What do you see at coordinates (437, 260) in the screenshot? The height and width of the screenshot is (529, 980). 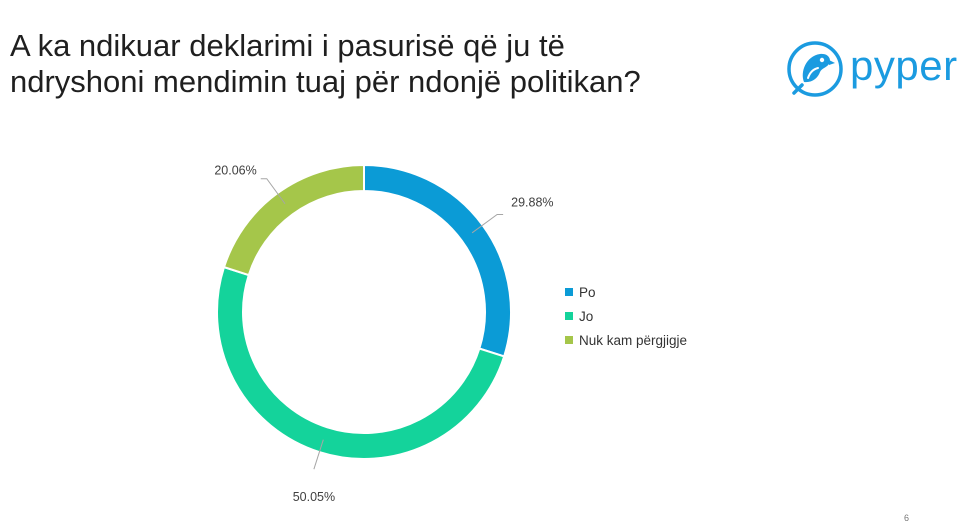 I see `donut-slice-po` at bounding box center [437, 260].